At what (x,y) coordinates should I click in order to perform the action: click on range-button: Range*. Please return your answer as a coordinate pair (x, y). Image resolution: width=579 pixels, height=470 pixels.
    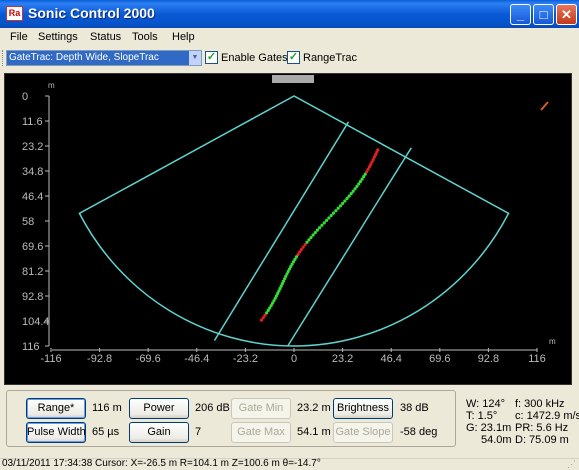
    Looking at the image, I should click on (56, 408).